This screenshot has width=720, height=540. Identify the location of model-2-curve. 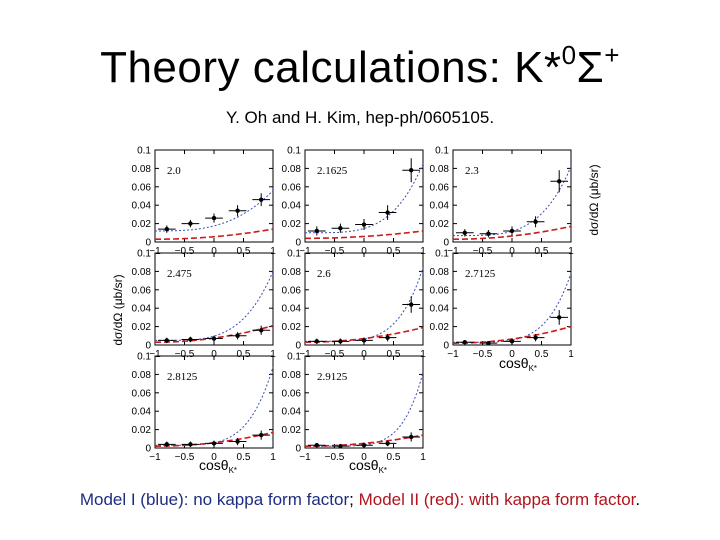
(512, 232).